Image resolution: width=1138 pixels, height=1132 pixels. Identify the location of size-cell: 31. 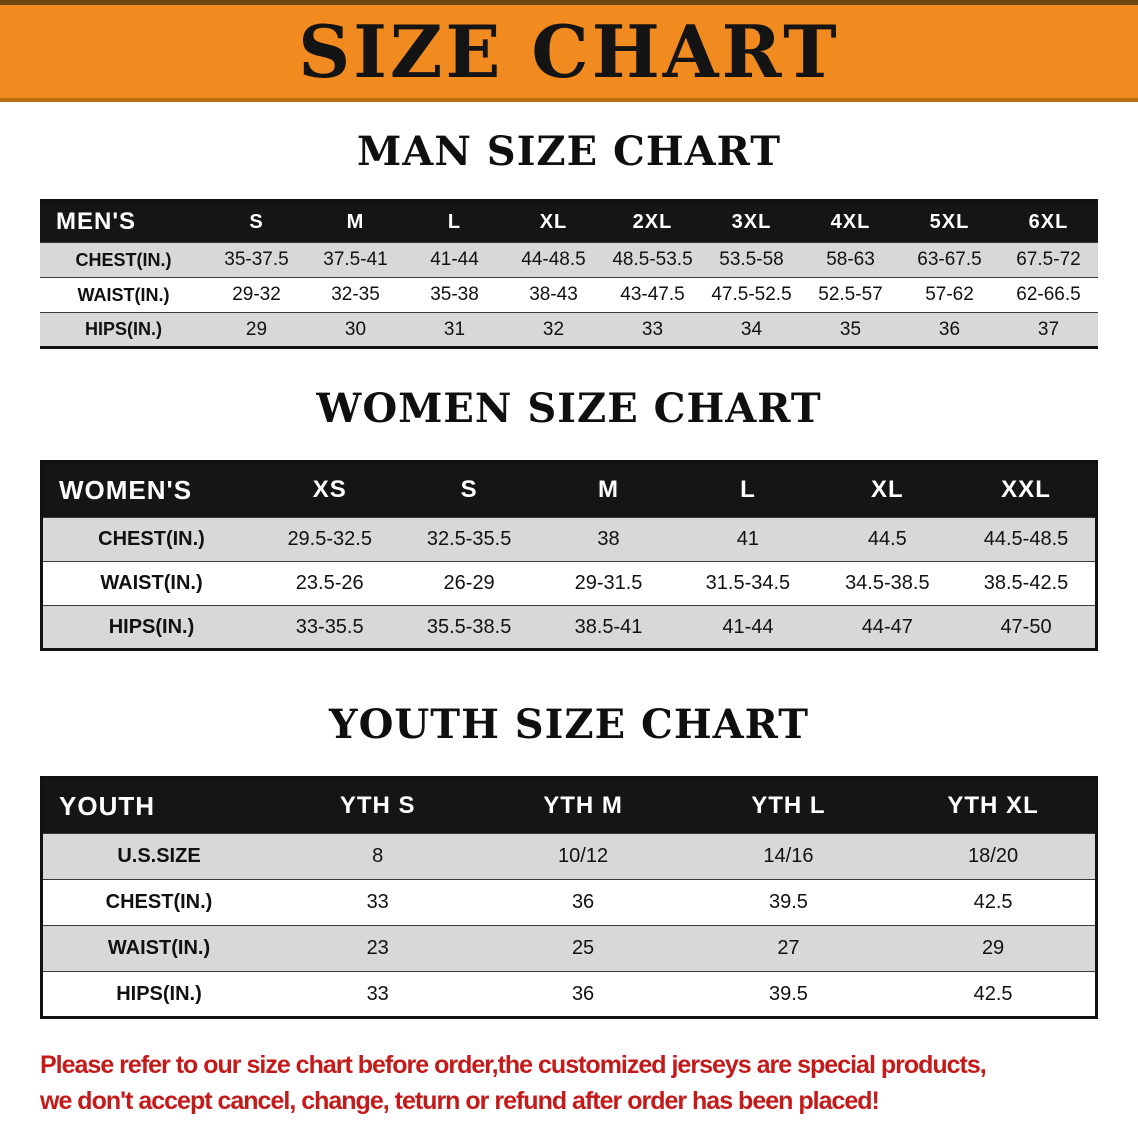
(454, 329).